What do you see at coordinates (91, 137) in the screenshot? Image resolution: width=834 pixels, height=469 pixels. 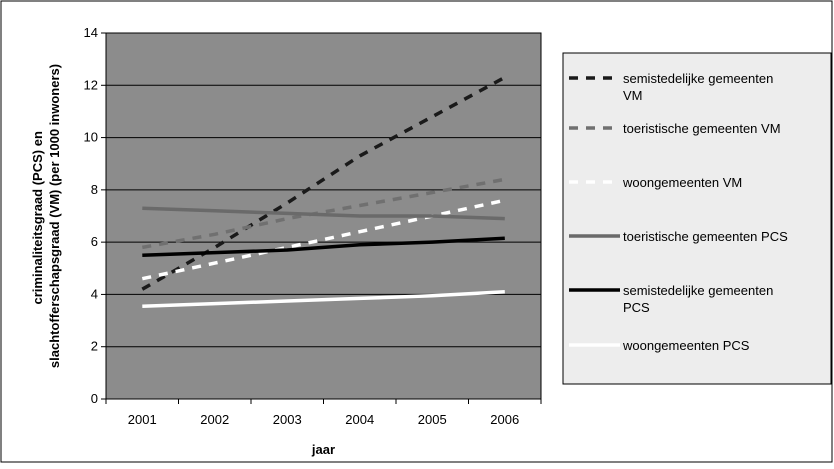 I see `y-tick-label: 10` at bounding box center [91, 137].